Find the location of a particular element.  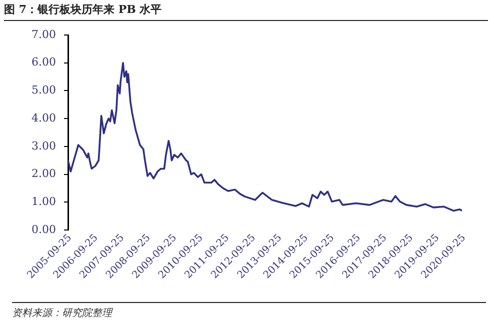

y-tick-label: 6.00 is located at coordinates (44, 62).